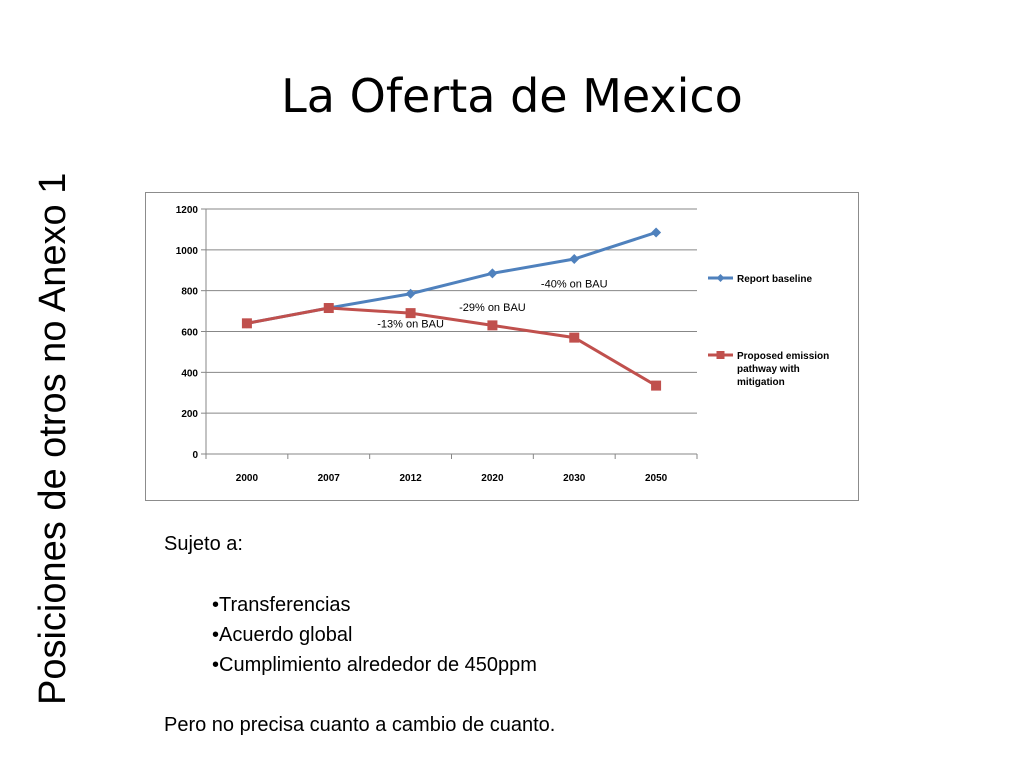 The height and width of the screenshot is (768, 1024). What do you see at coordinates (189, 414) in the screenshot?
I see `y-tick-label: 200` at bounding box center [189, 414].